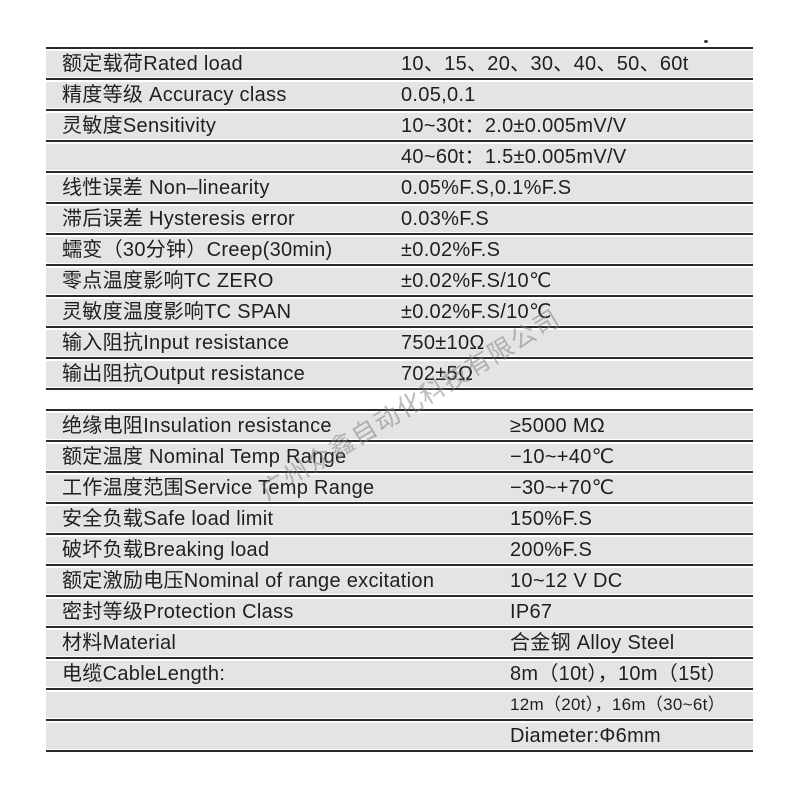 The height and width of the screenshot is (800, 800). I want to click on row-value: IP67, so click(531, 611).